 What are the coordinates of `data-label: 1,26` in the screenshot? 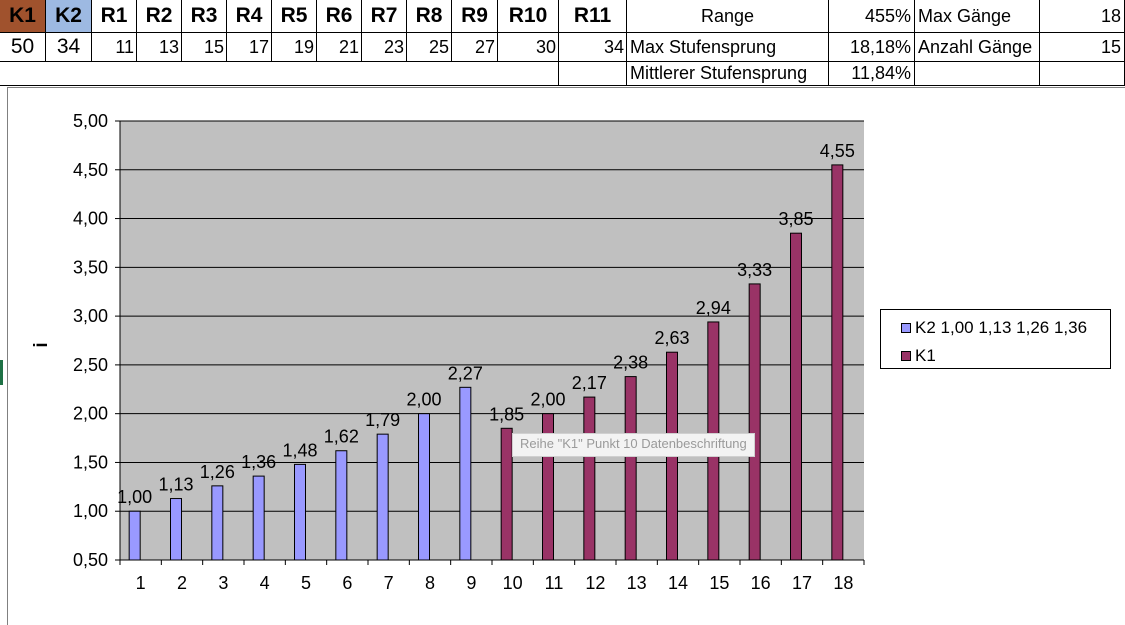 It's located at (217, 472).